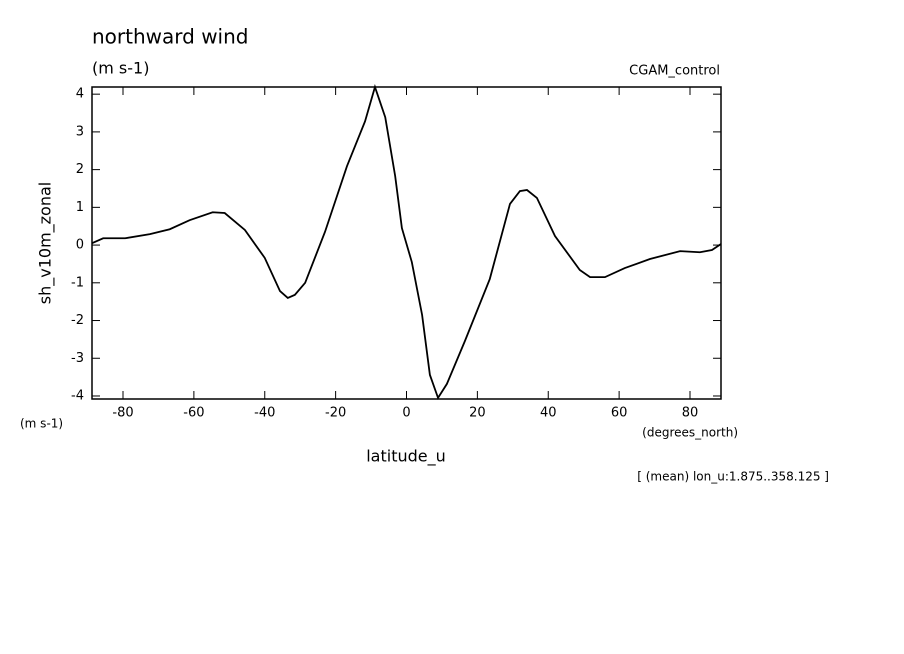 Image resolution: width=904 pixels, height=654 pixels. I want to click on y-tick-label: -2, so click(77, 320).